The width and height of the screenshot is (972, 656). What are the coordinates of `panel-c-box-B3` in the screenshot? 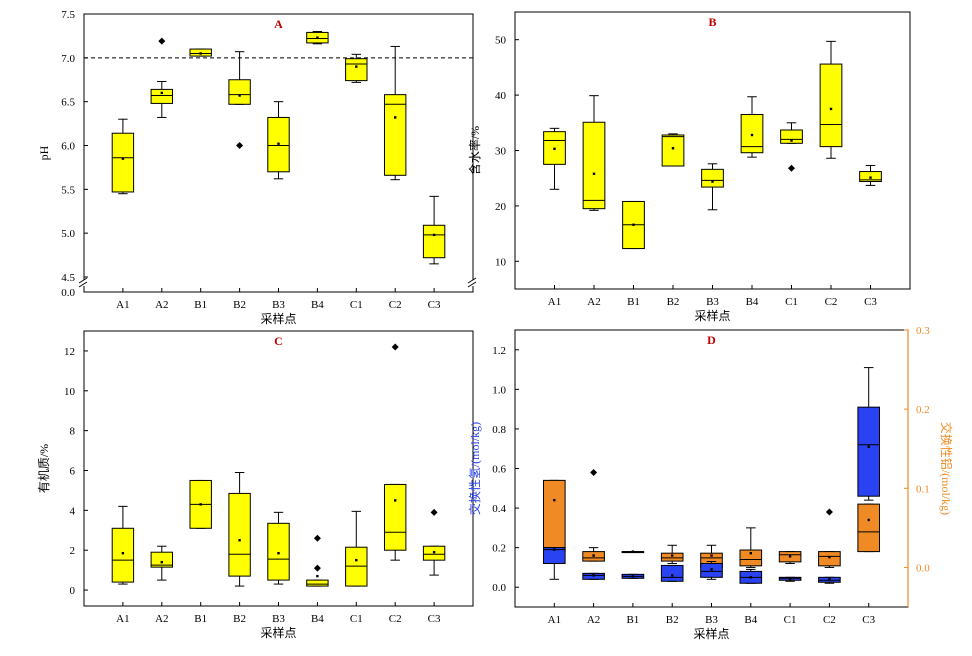 It's located at (278, 548).